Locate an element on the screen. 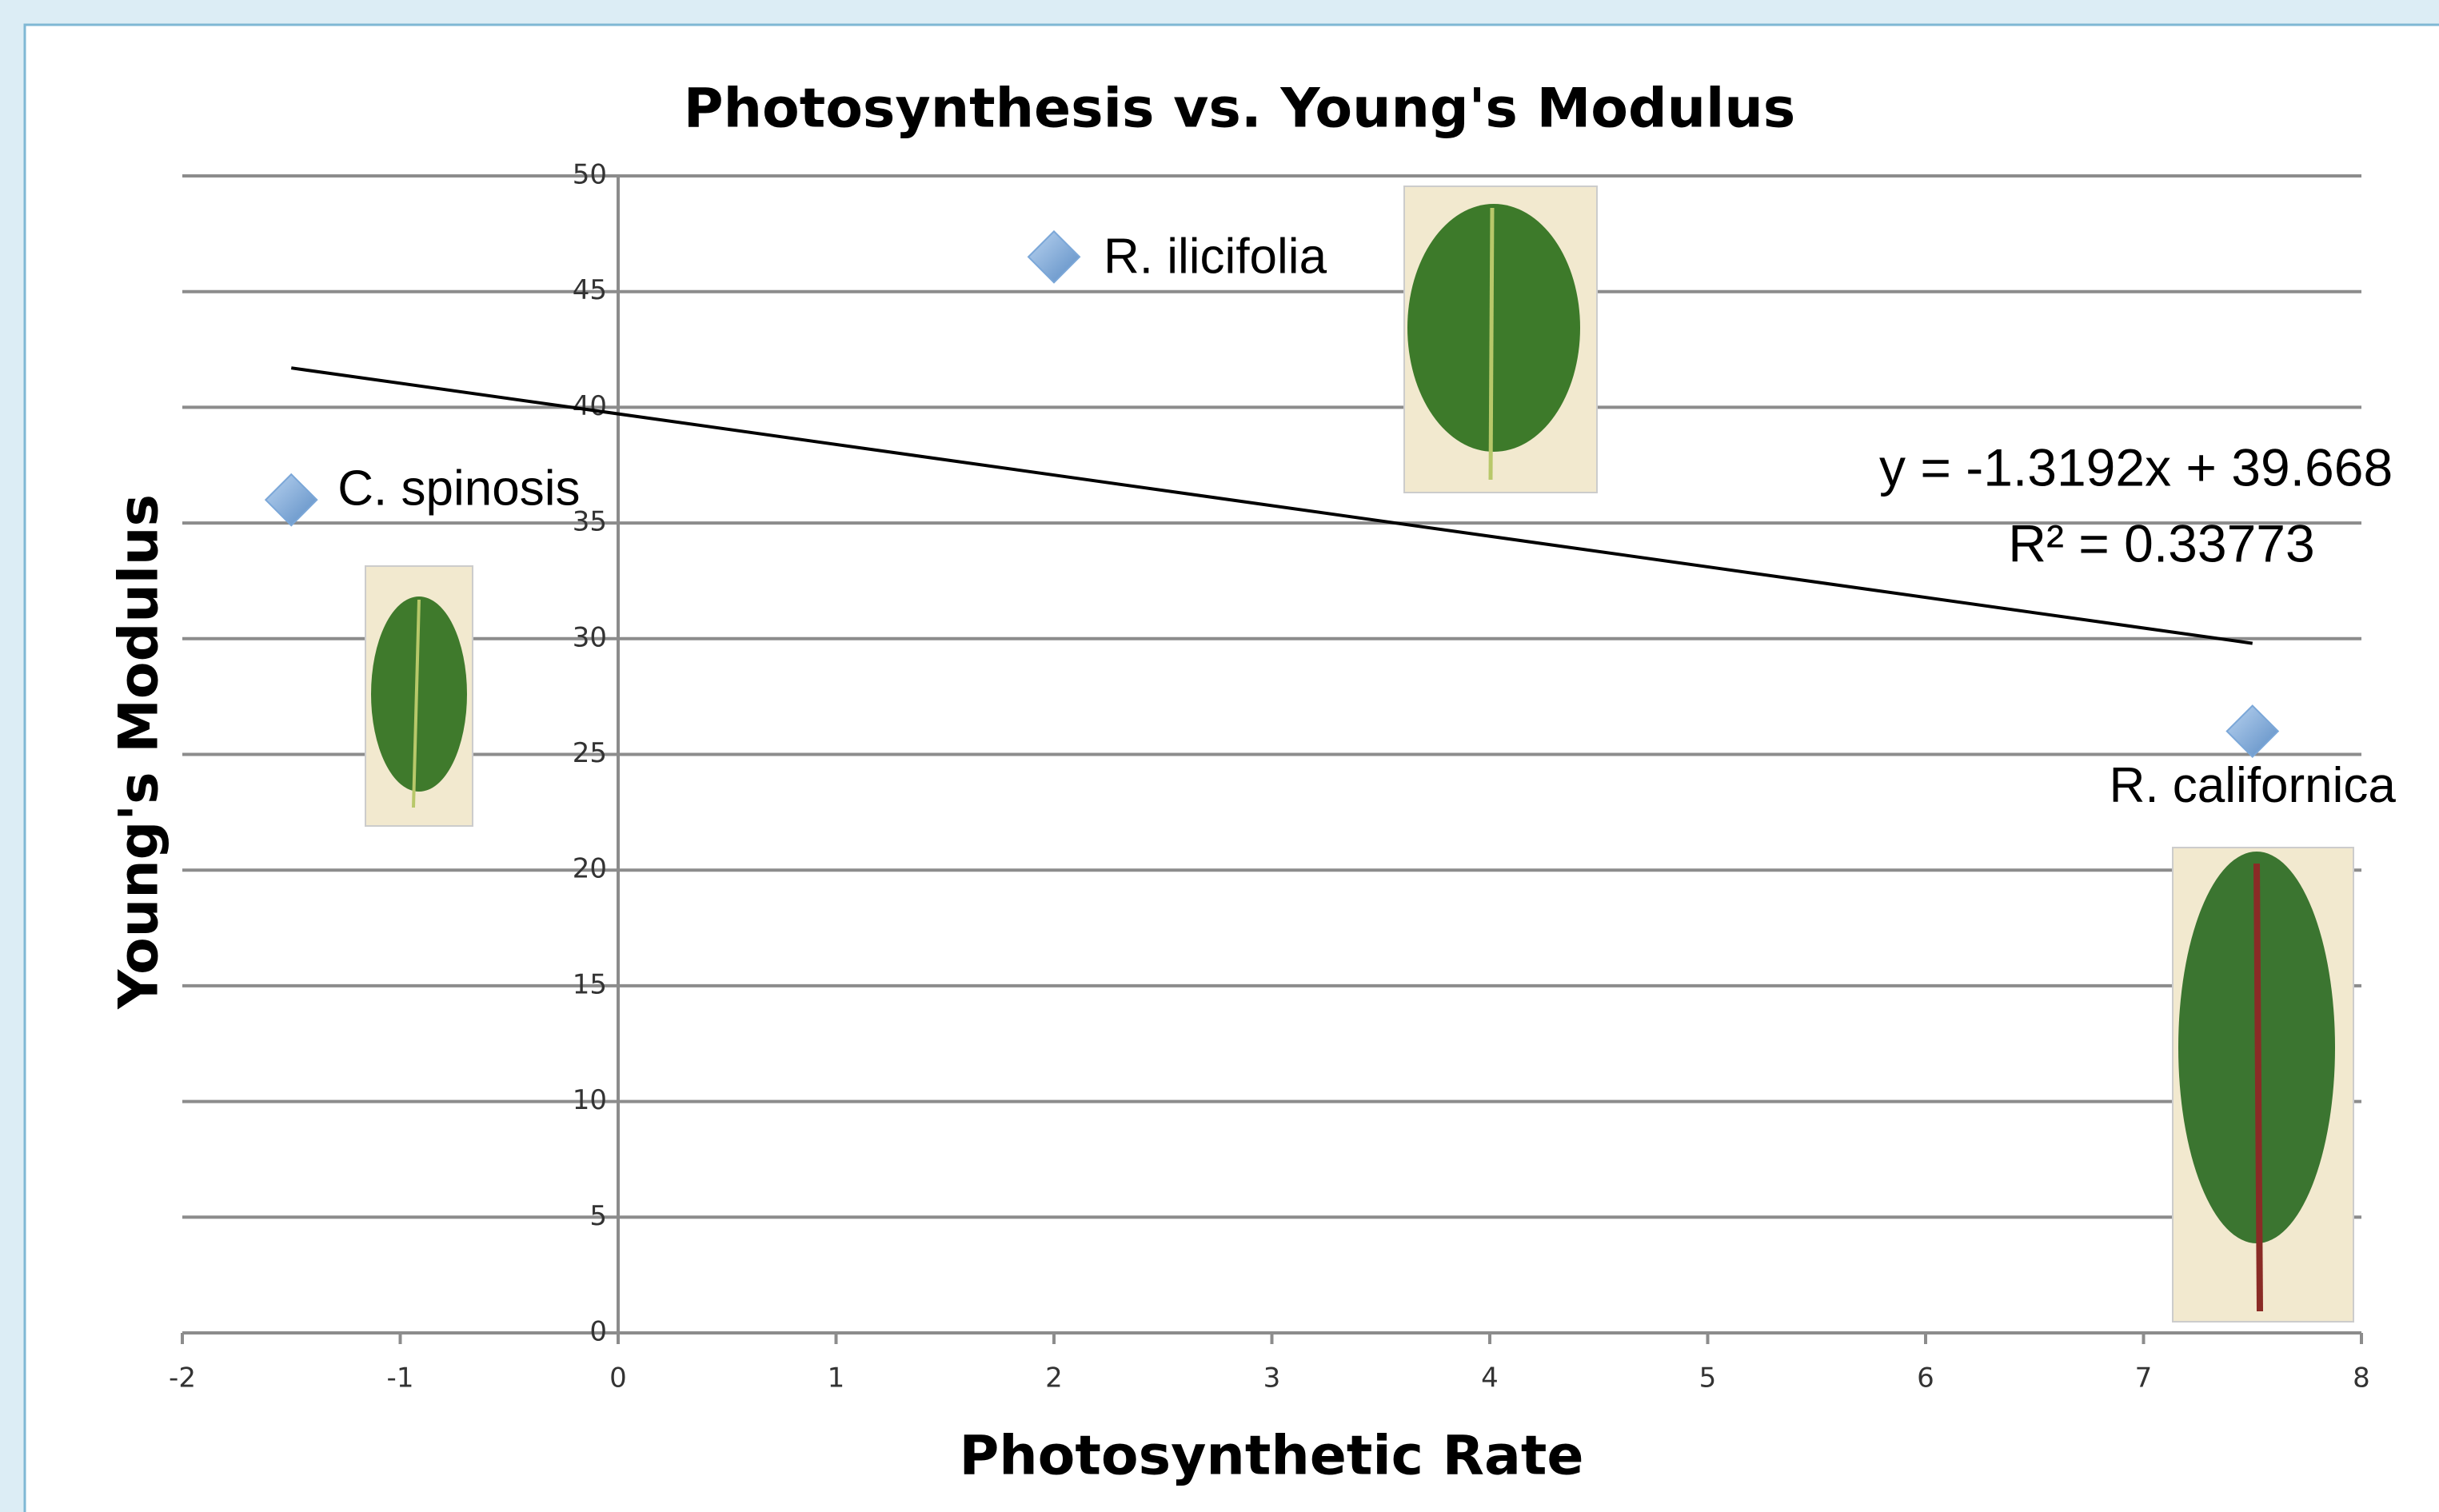 The height and width of the screenshot is (1512, 2439). y-tick-label: 50 is located at coordinates (590, 175).